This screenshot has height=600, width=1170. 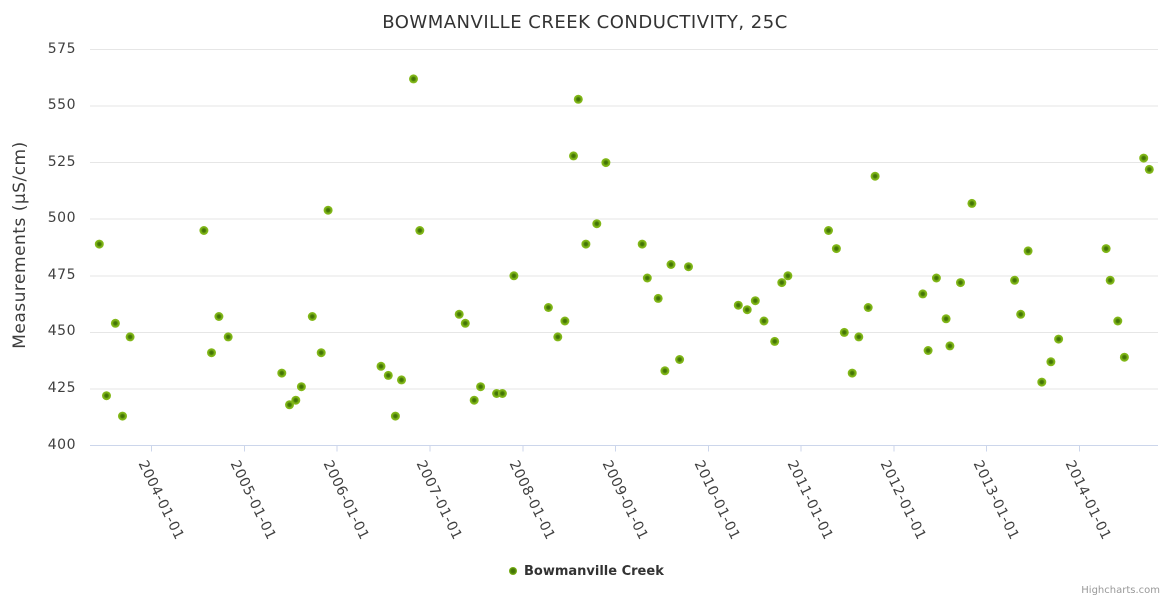 I want to click on chart-title: BOWMANVILLE CREEK CONDUCTIVITY, 25C, so click(x=585, y=22).